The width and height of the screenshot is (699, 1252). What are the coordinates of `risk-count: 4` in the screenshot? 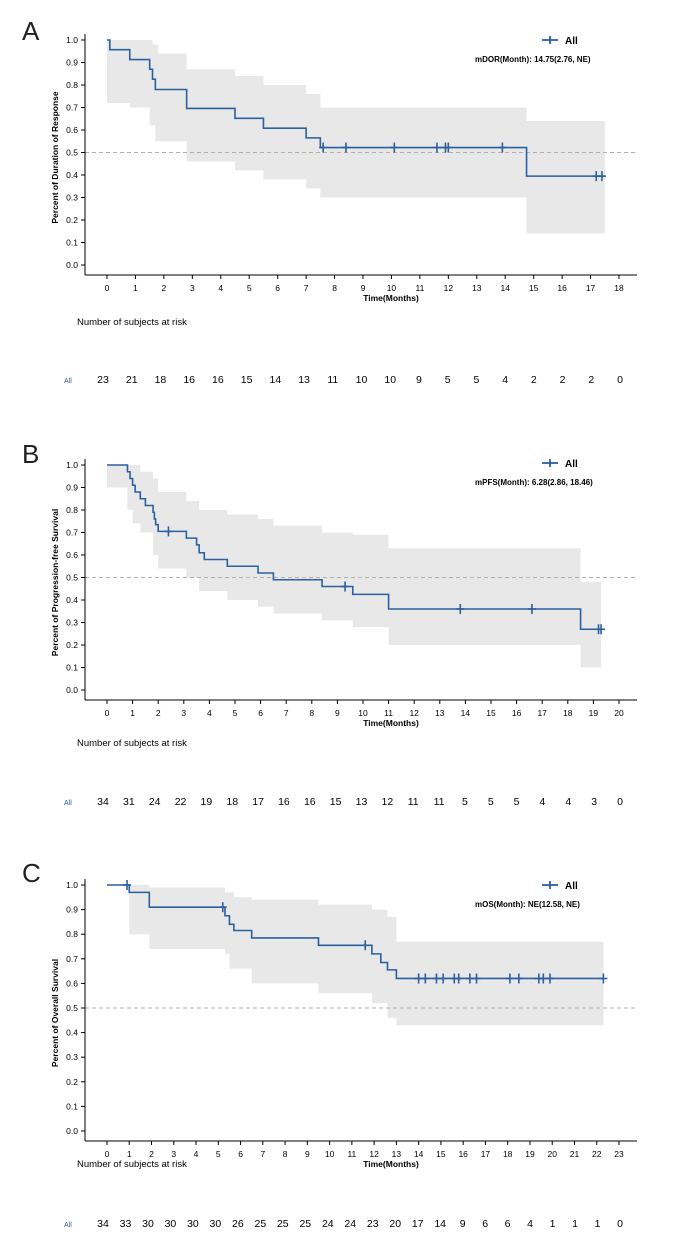 It's located at (530, 1224).